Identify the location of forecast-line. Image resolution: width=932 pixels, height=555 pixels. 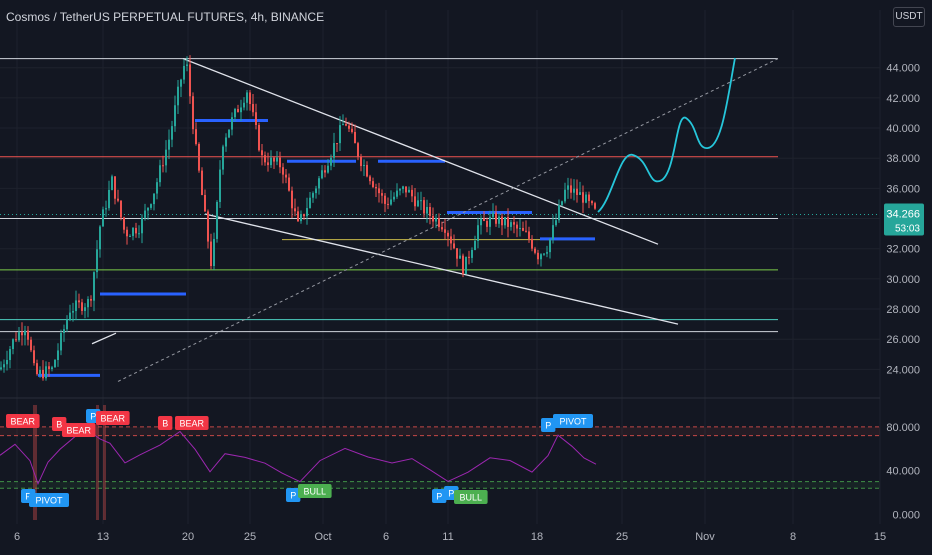
(666, 135).